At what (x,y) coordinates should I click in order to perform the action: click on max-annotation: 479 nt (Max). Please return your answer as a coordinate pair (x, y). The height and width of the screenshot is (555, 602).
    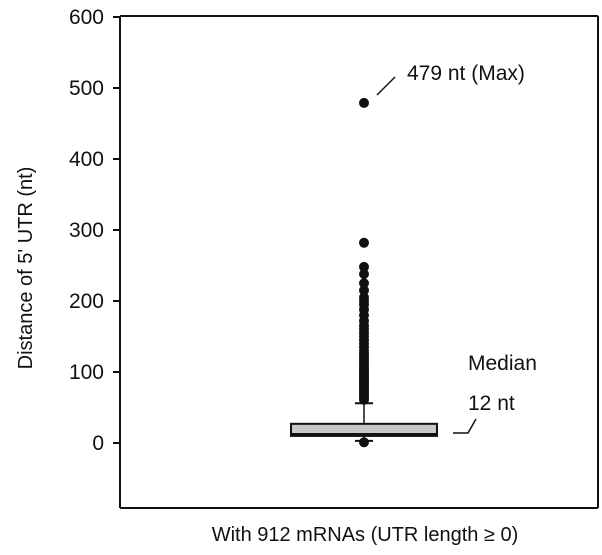
    Looking at the image, I should click on (466, 73).